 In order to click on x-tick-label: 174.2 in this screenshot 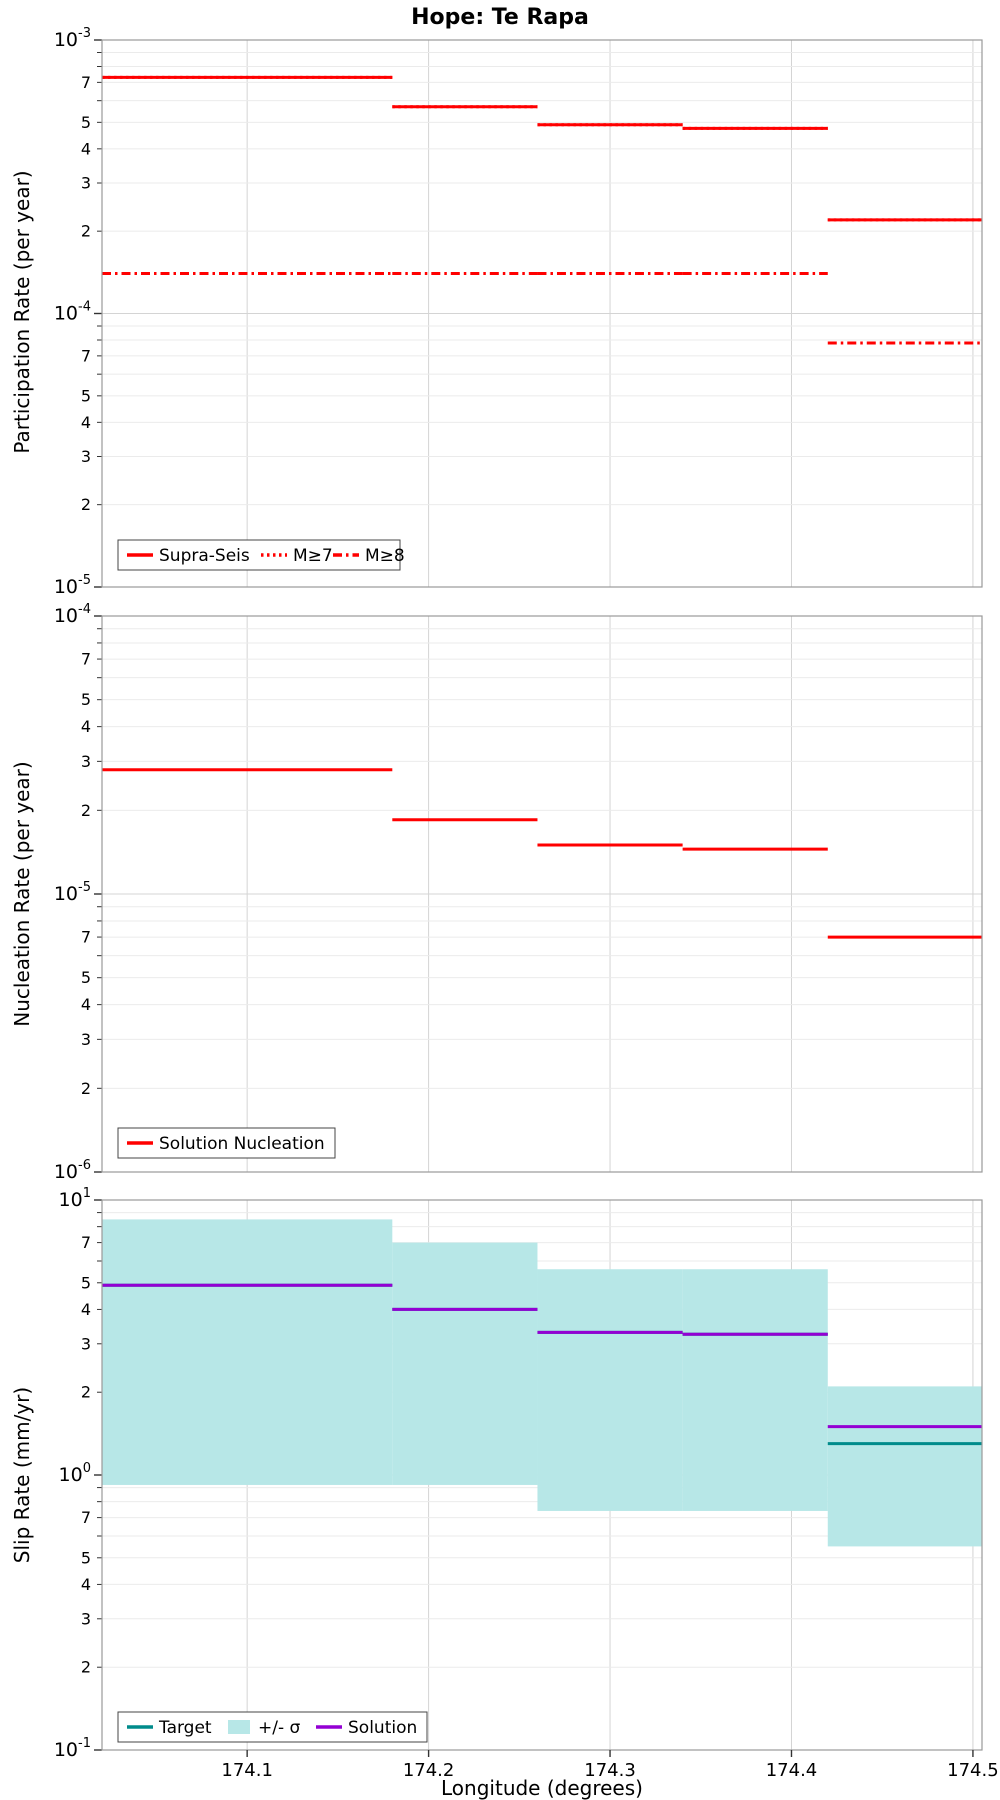, I will do `click(429, 1770)`.